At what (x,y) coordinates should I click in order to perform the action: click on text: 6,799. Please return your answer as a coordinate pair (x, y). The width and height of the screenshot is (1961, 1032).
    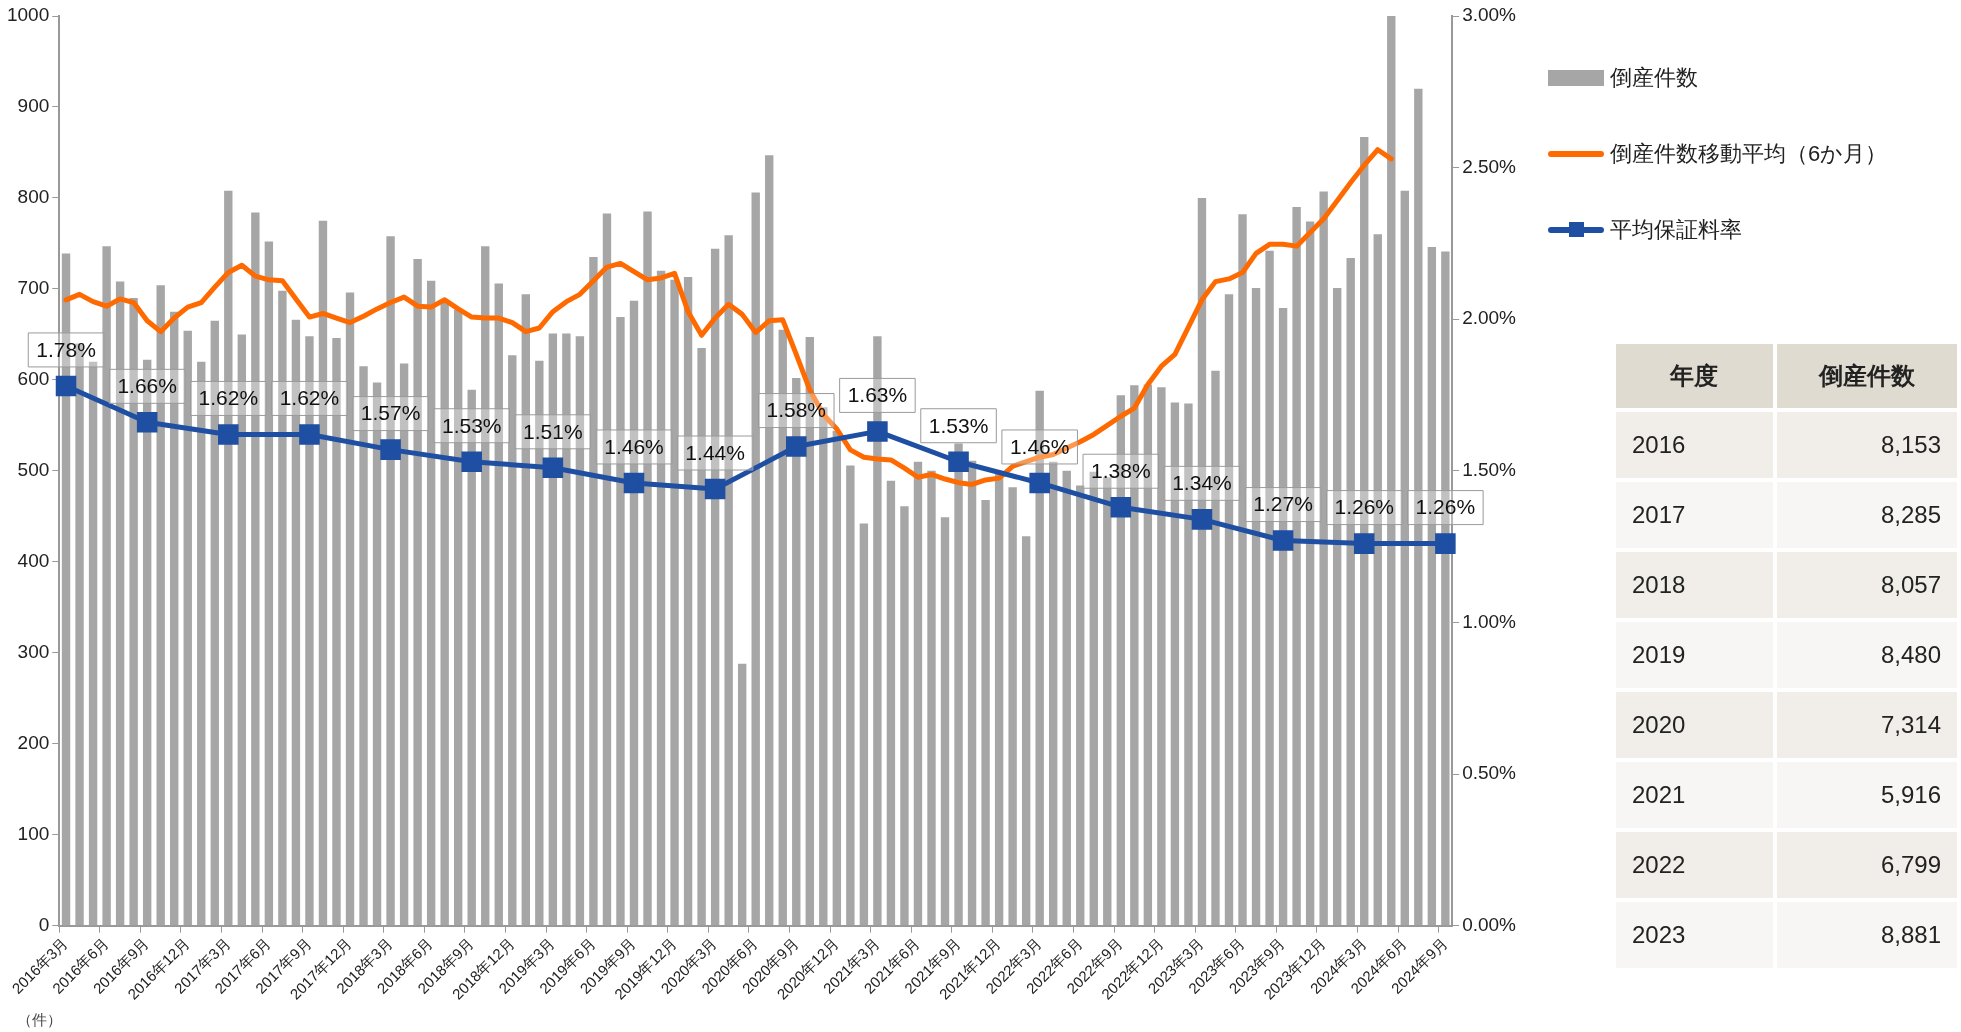
    Looking at the image, I should click on (1866, 865).